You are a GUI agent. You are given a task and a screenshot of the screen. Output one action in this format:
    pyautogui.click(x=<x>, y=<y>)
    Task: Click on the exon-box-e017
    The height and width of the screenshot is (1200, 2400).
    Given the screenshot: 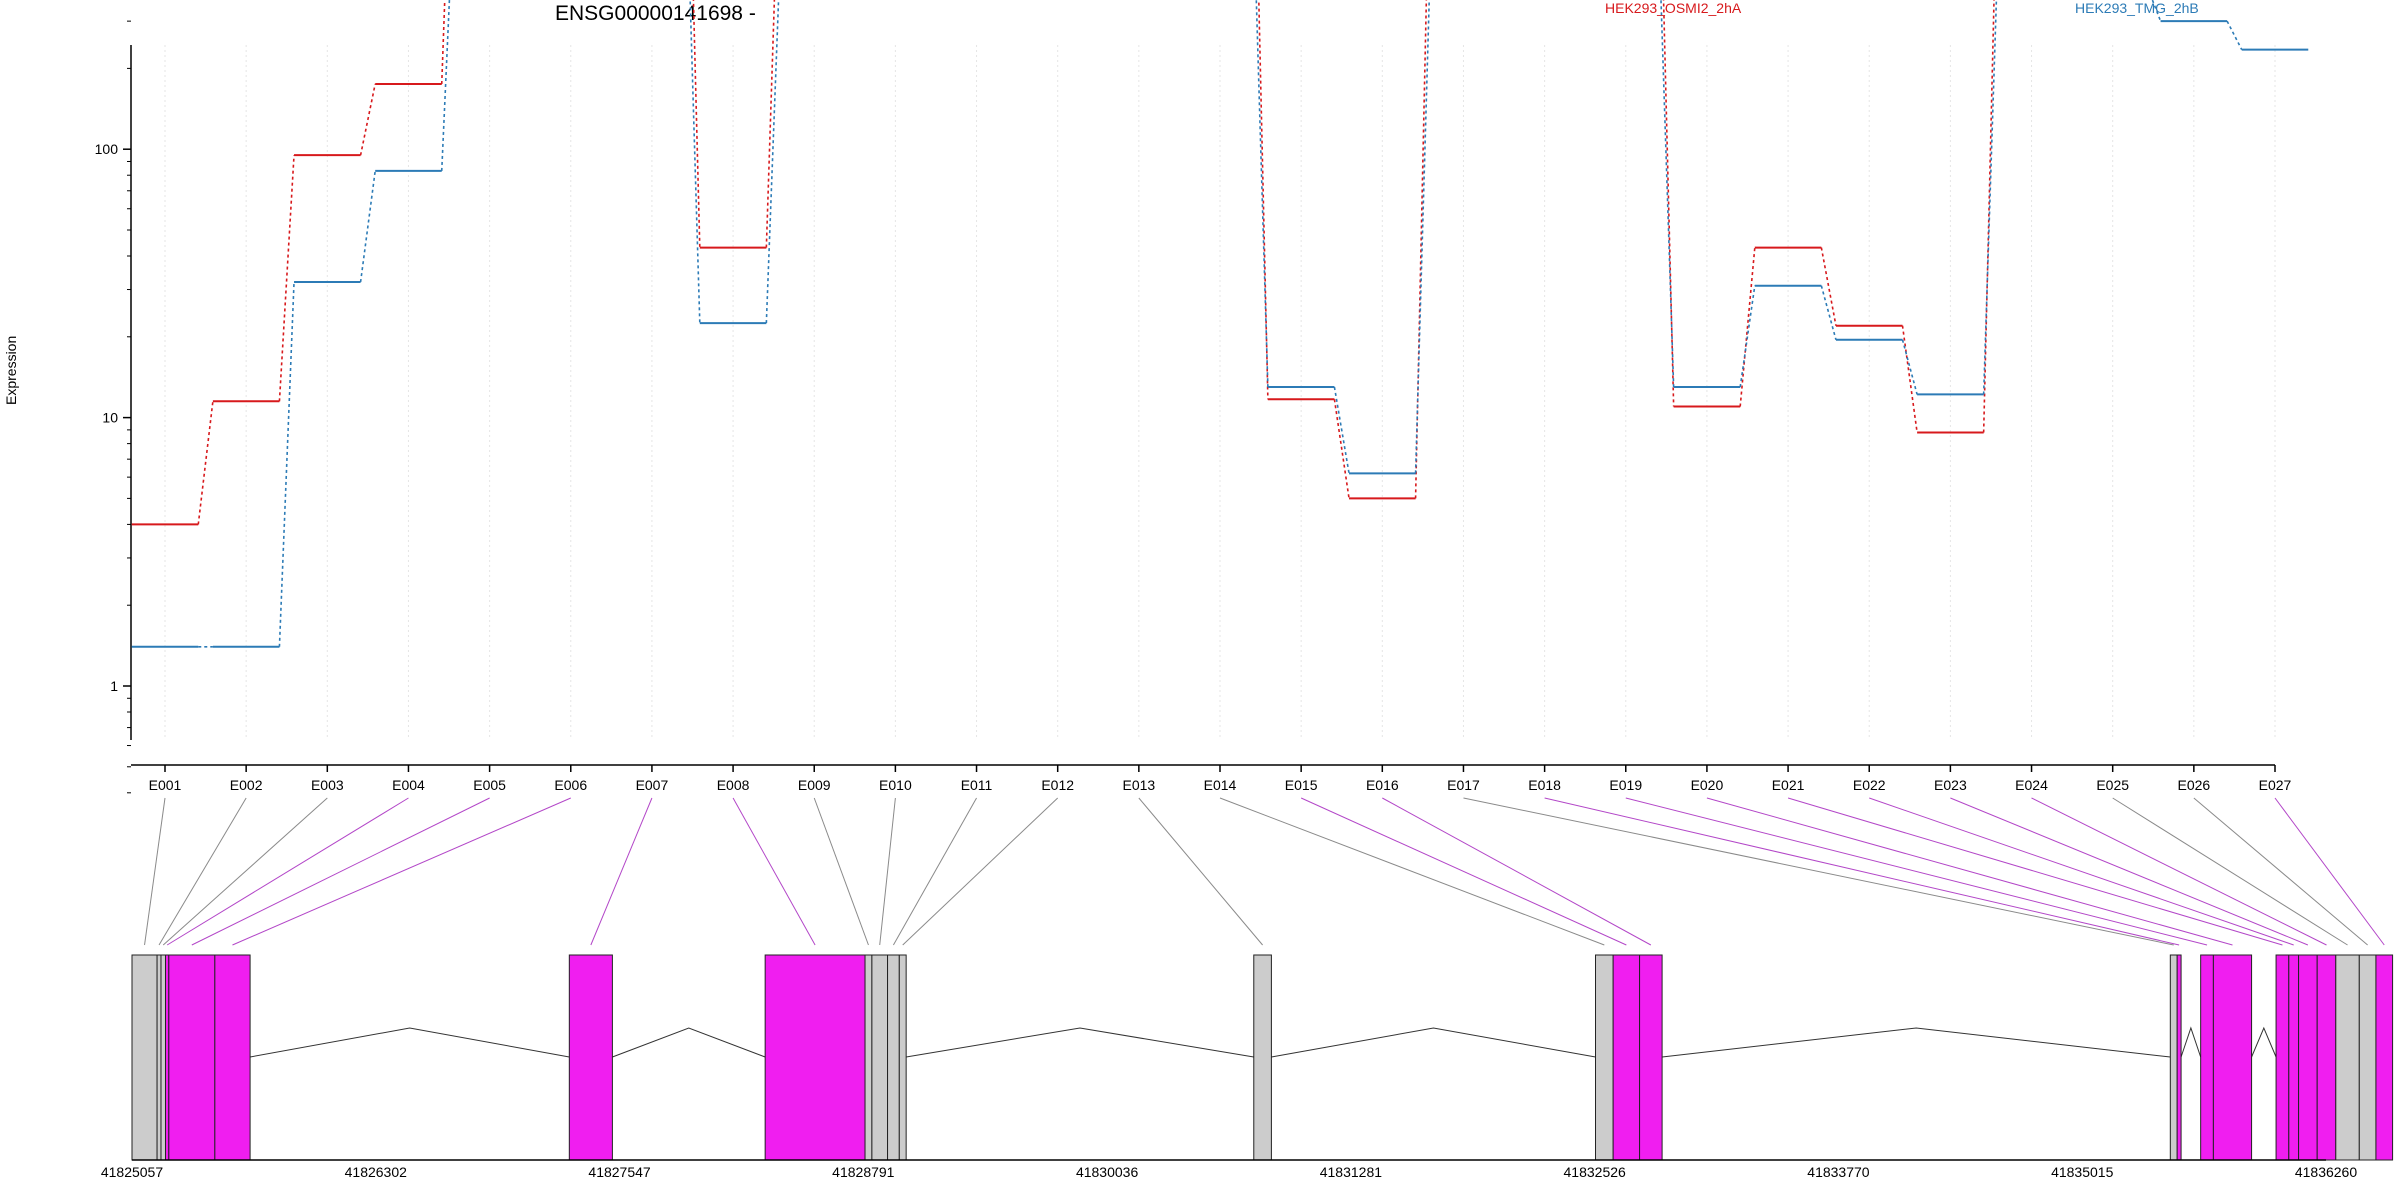 What is the action you would take?
    pyautogui.click(x=2173, y=1057)
    